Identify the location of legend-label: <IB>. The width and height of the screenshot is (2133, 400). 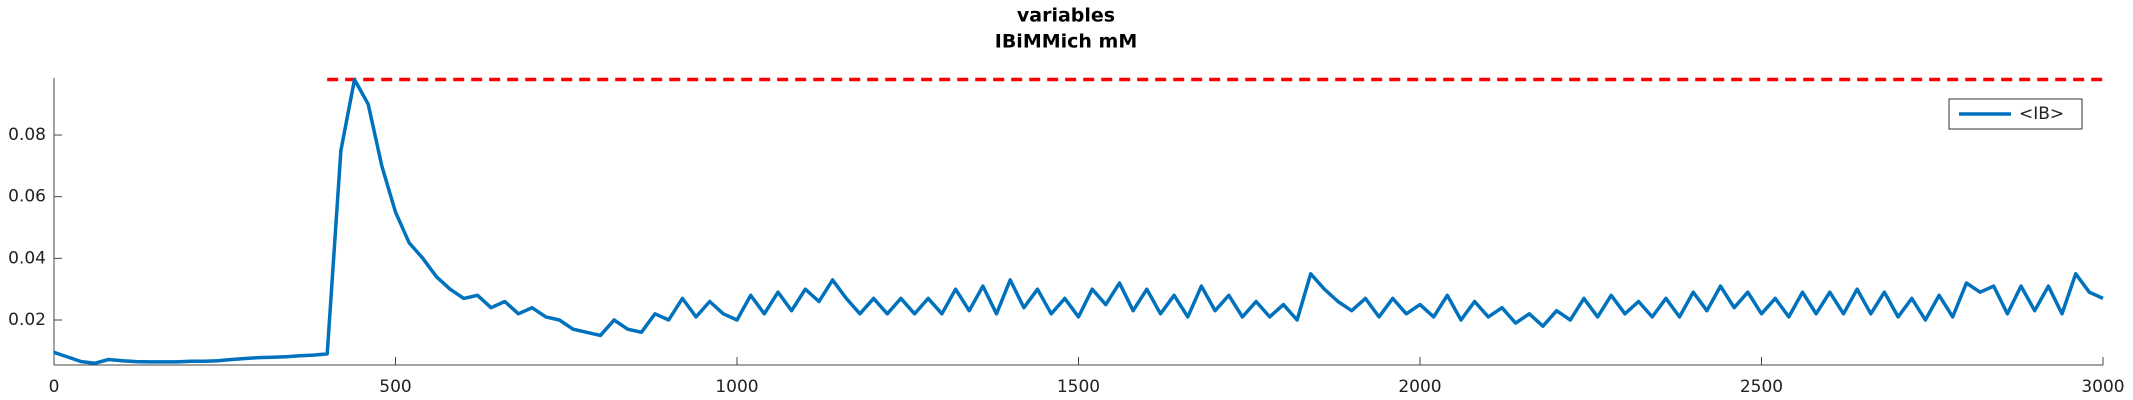
(2041, 114).